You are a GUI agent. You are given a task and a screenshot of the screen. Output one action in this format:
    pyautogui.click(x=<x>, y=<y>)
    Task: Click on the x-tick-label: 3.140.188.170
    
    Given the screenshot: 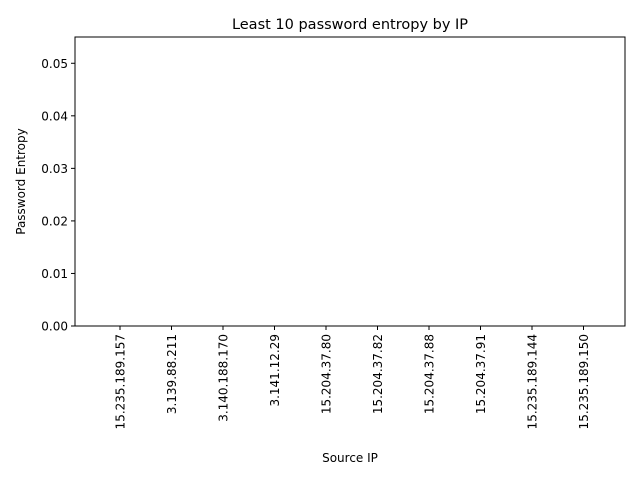 What is the action you would take?
    pyautogui.click(x=224, y=378)
    